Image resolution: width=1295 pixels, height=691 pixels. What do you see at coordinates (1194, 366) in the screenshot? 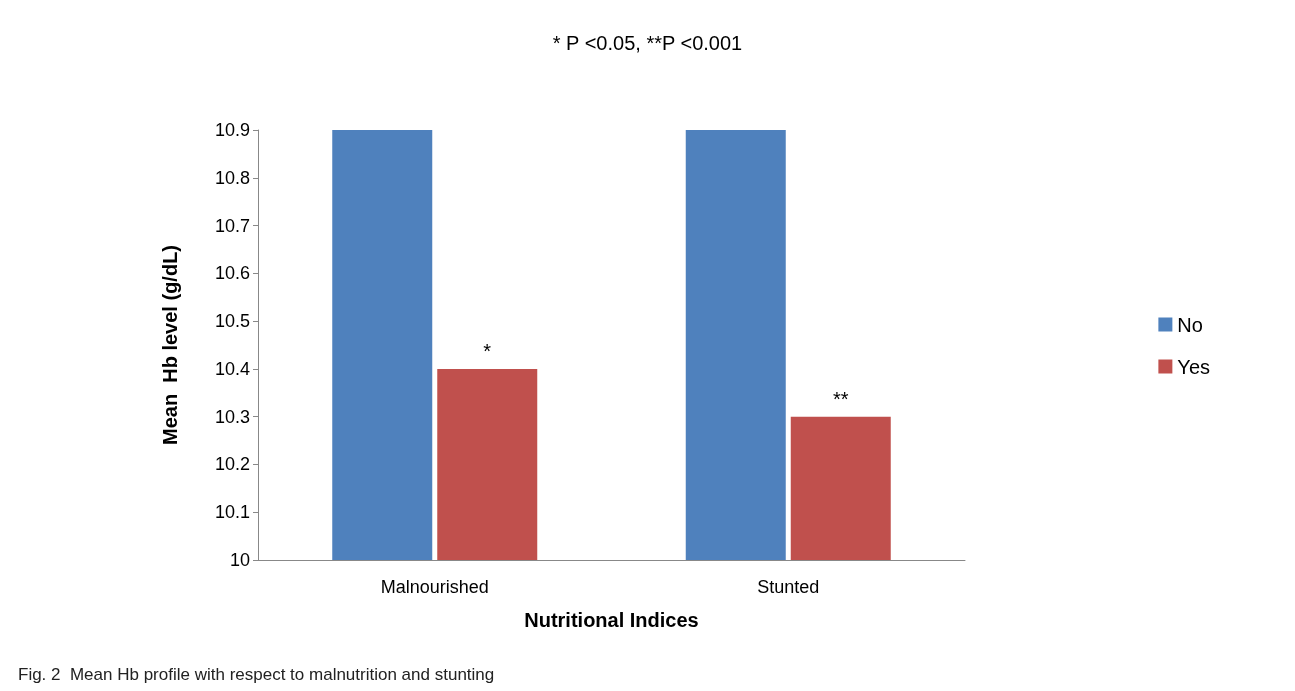
I see `legend-label: Yes` at bounding box center [1194, 366].